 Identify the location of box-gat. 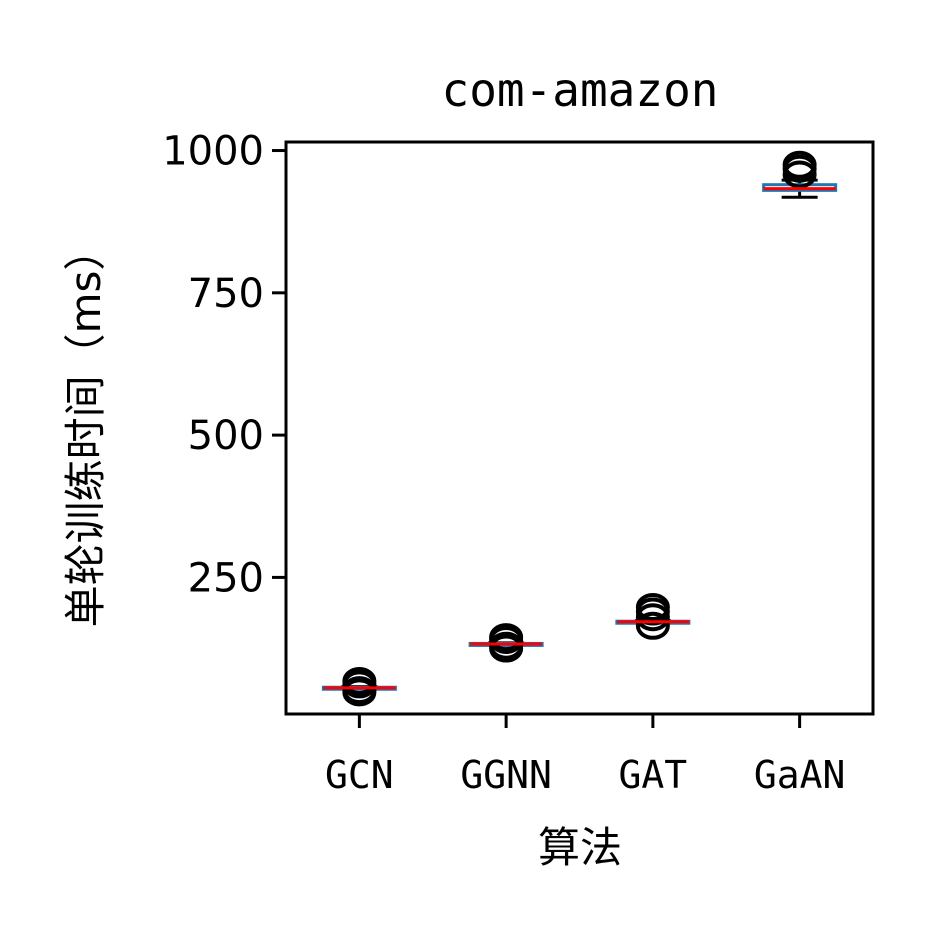
(653, 616).